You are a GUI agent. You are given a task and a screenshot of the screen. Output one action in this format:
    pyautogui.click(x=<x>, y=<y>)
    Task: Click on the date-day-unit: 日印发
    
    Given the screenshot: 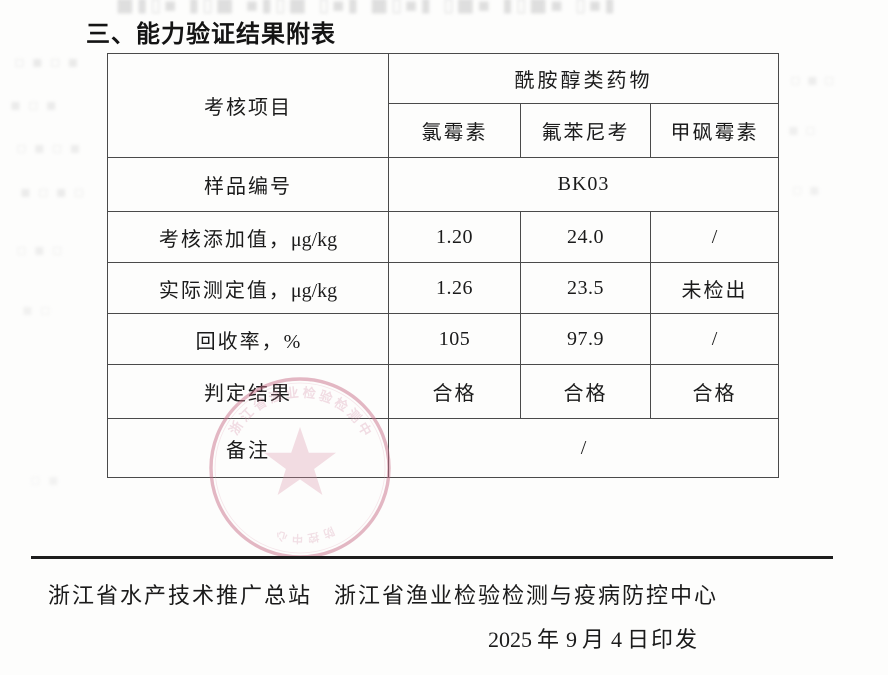 What is the action you would take?
    pyautogui.click(x=663, y=639)
    